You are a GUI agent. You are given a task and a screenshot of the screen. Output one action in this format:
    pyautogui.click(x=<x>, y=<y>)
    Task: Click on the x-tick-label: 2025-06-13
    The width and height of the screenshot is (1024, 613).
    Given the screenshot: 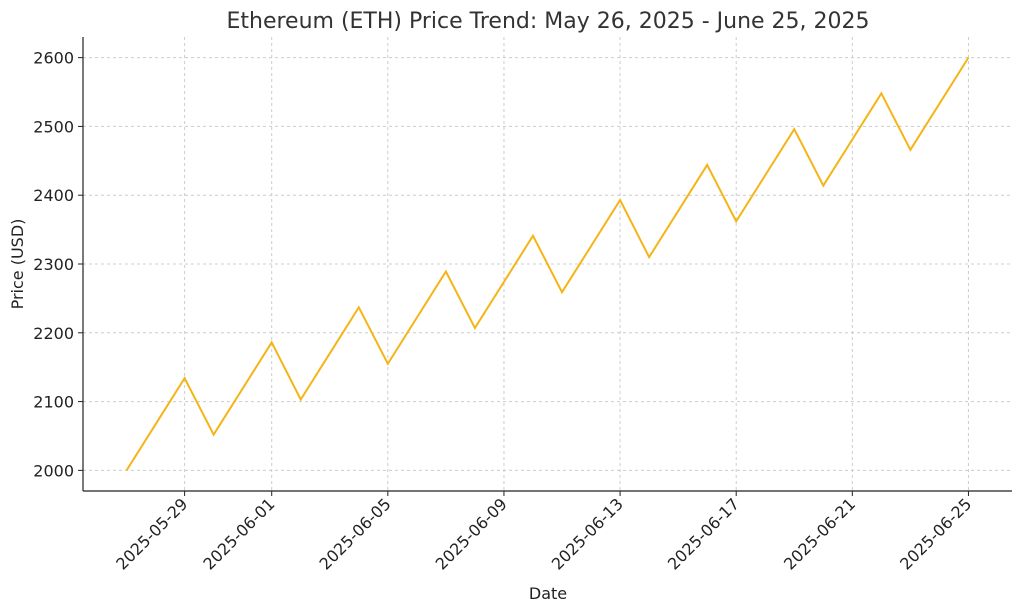 What is the action you would take?
    pyautogui.click(x=587, y=533)
    